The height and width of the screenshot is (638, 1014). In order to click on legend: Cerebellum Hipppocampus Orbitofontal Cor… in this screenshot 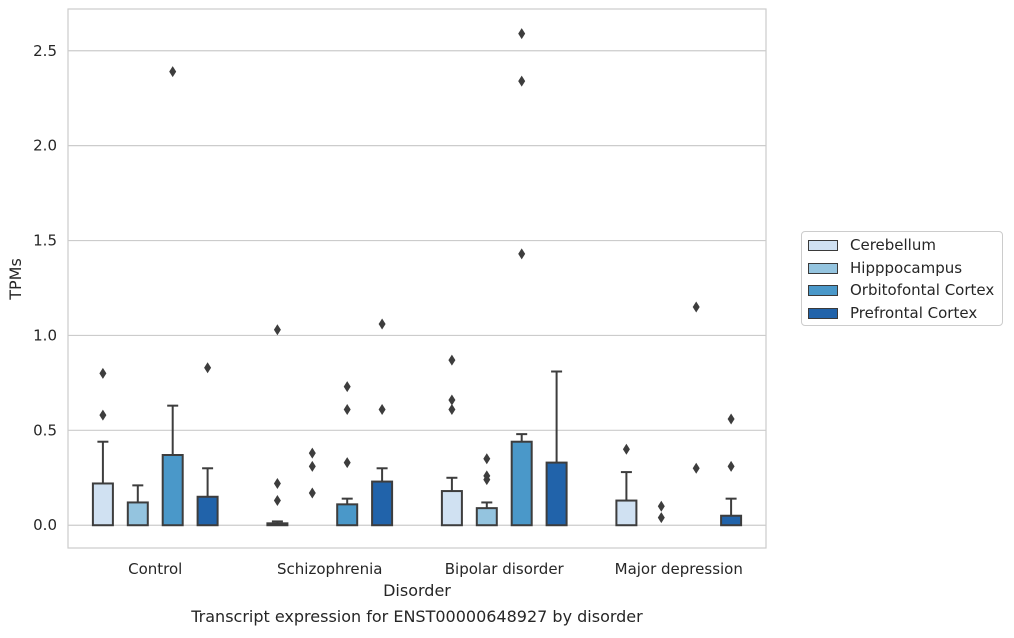, I will do `click(902, 278)`.